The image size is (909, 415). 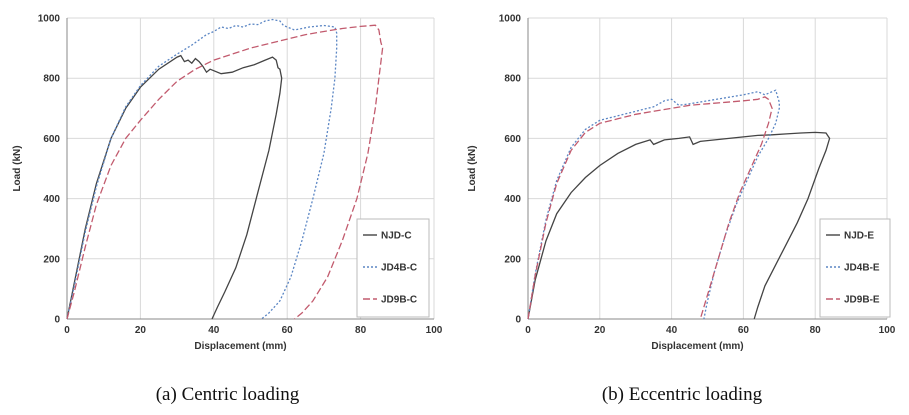 I want to click on legend-label: JD4B-E, so click(x=862, y=268).